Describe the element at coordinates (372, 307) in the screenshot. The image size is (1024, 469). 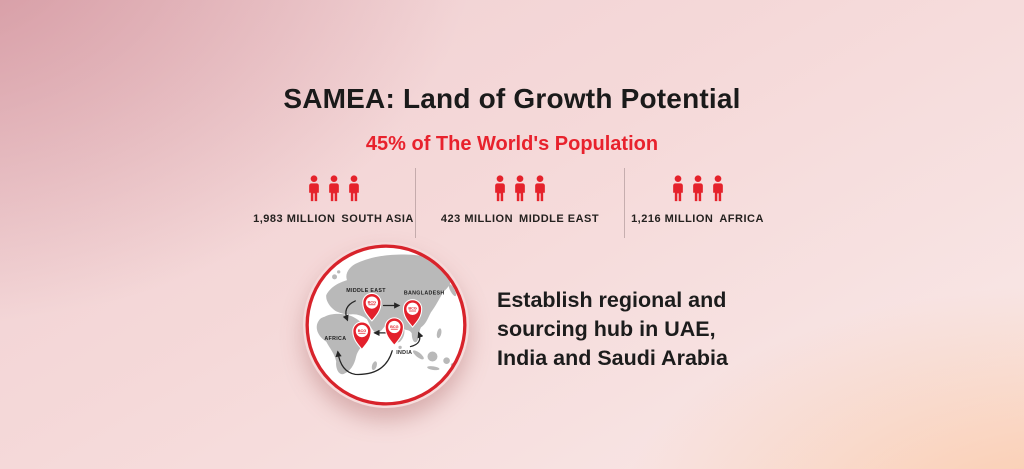
I see `location-pin-middle-east: BCG` at that location.